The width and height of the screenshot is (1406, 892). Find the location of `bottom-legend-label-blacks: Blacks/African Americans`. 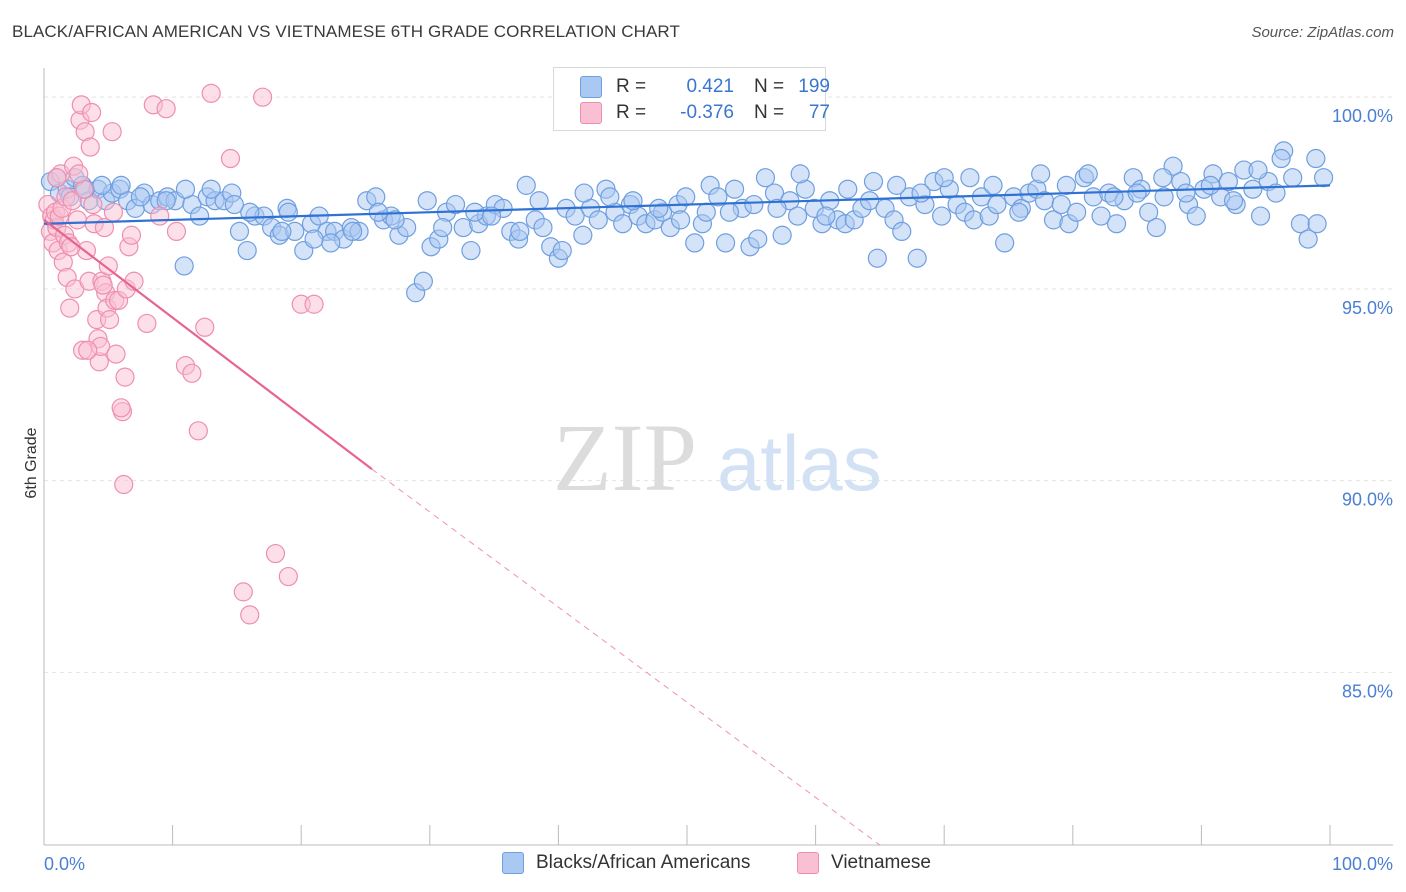

bottom-legend-label-blacks: Blacks/African Americans is located at coordinates (643, 862).